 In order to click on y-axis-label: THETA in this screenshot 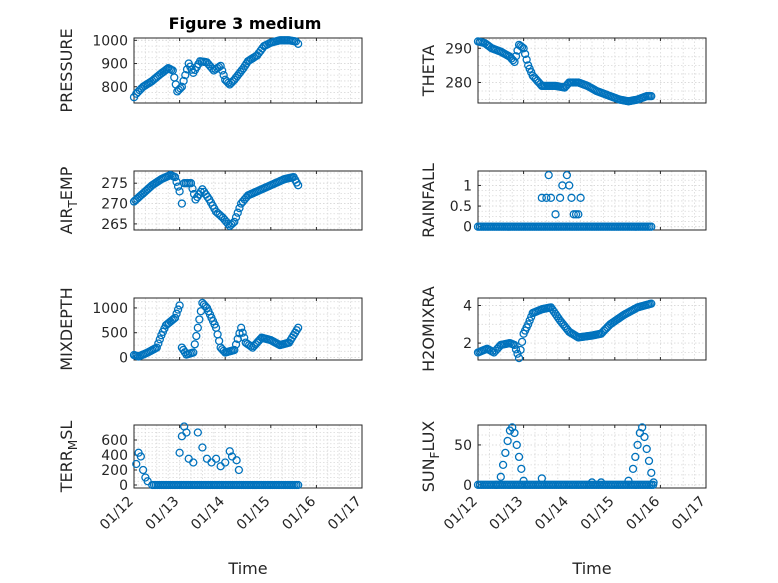, I will do `click(428, 71)`.